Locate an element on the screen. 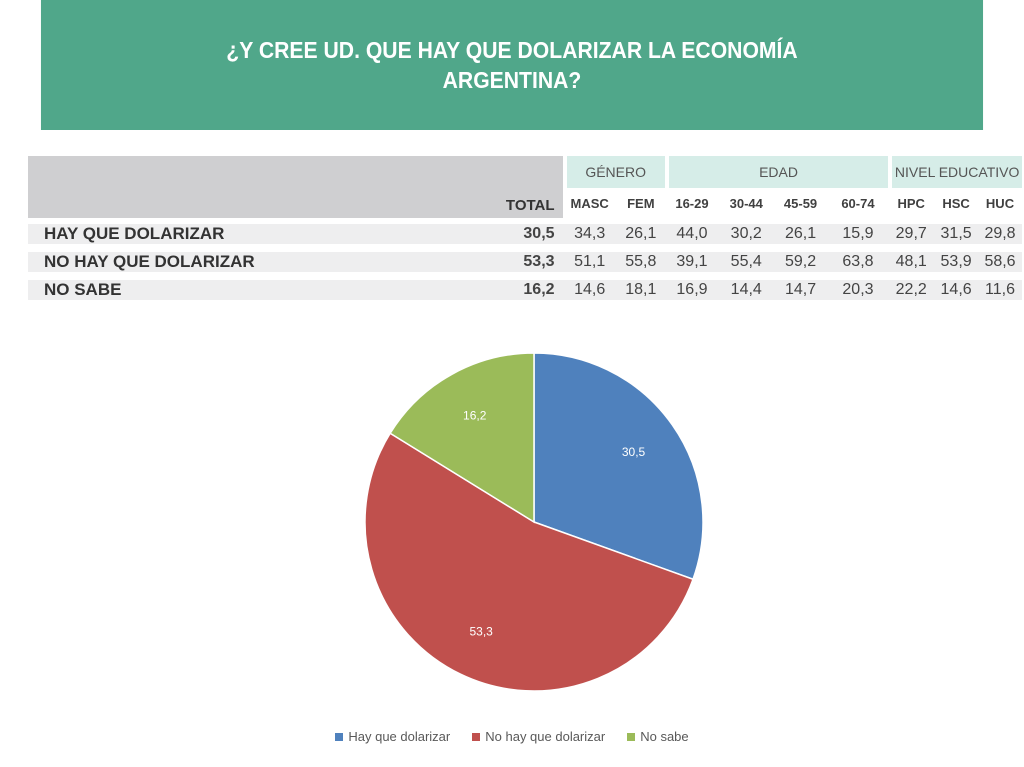 The height and width of the screenshot is (767, 1024). table-cell: 48,1 is located at coordinates (911, 266).